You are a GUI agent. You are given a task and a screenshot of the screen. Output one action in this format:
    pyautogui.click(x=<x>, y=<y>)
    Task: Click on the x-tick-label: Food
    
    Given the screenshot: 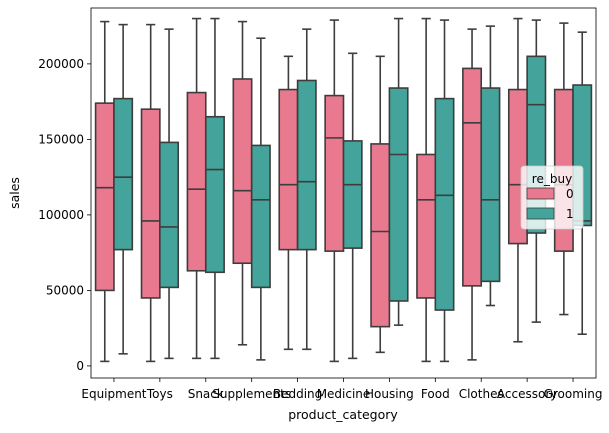 What is the action you would take?
    pyautogui.click(x=435, y=394)
    